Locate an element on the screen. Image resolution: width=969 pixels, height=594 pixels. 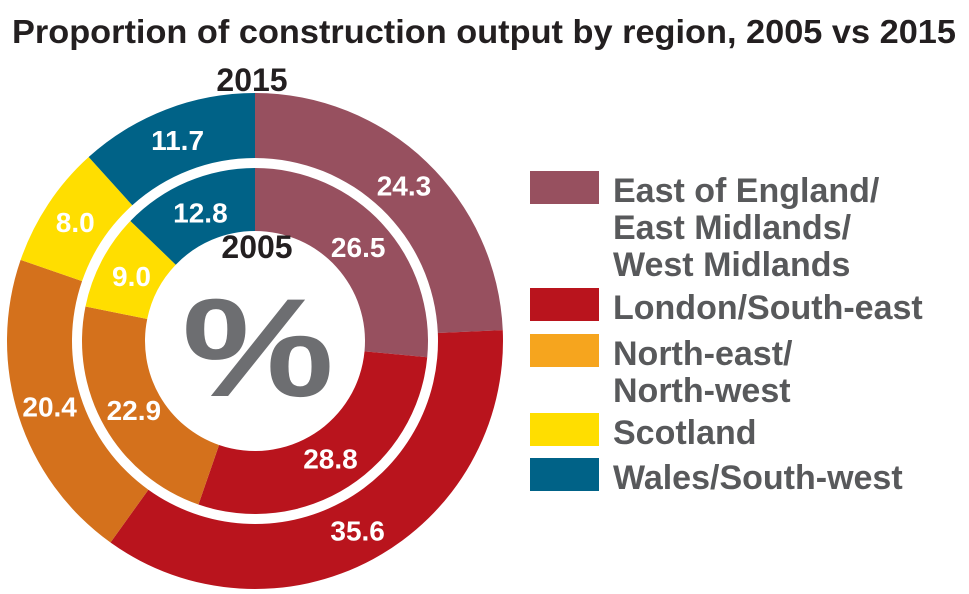
legend-item-1: London/South-east is located at coordinates (726, 307).